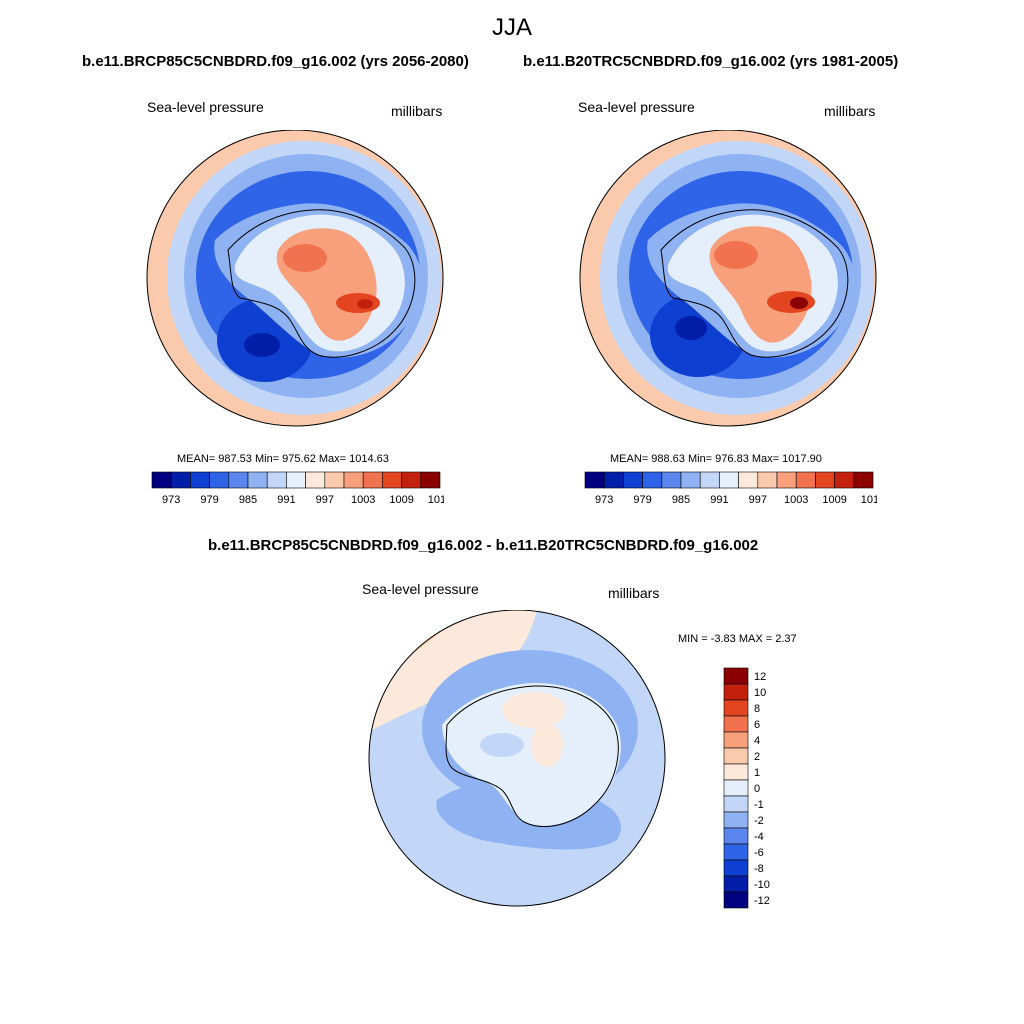 Image resolution: width=1024 pixels, height=1024 pixels. What do you see at coordinates (737, 639) in the screenshot?
I see `panel3-stats: MIN = -3.83 MAX = 2.37` at bounding box center [737, 639].